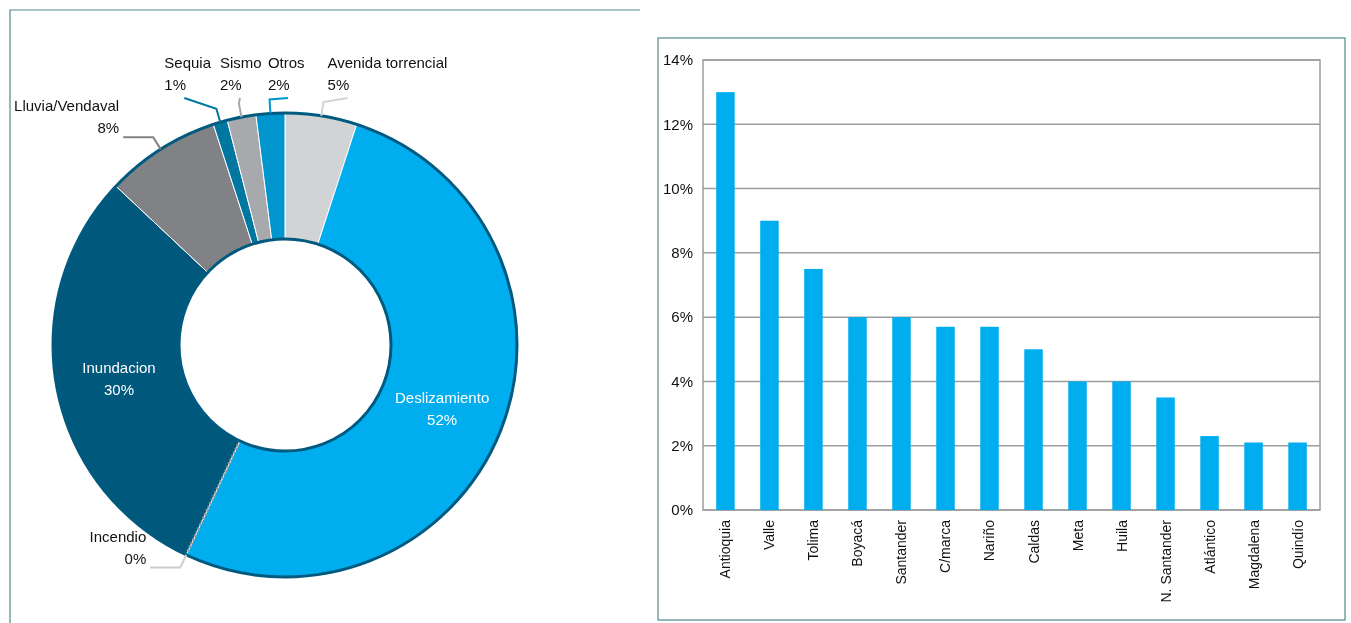  Describe the element at coordinates (989, 540) in the screenshot. I see `x-tick-label: Nariño` at that location.